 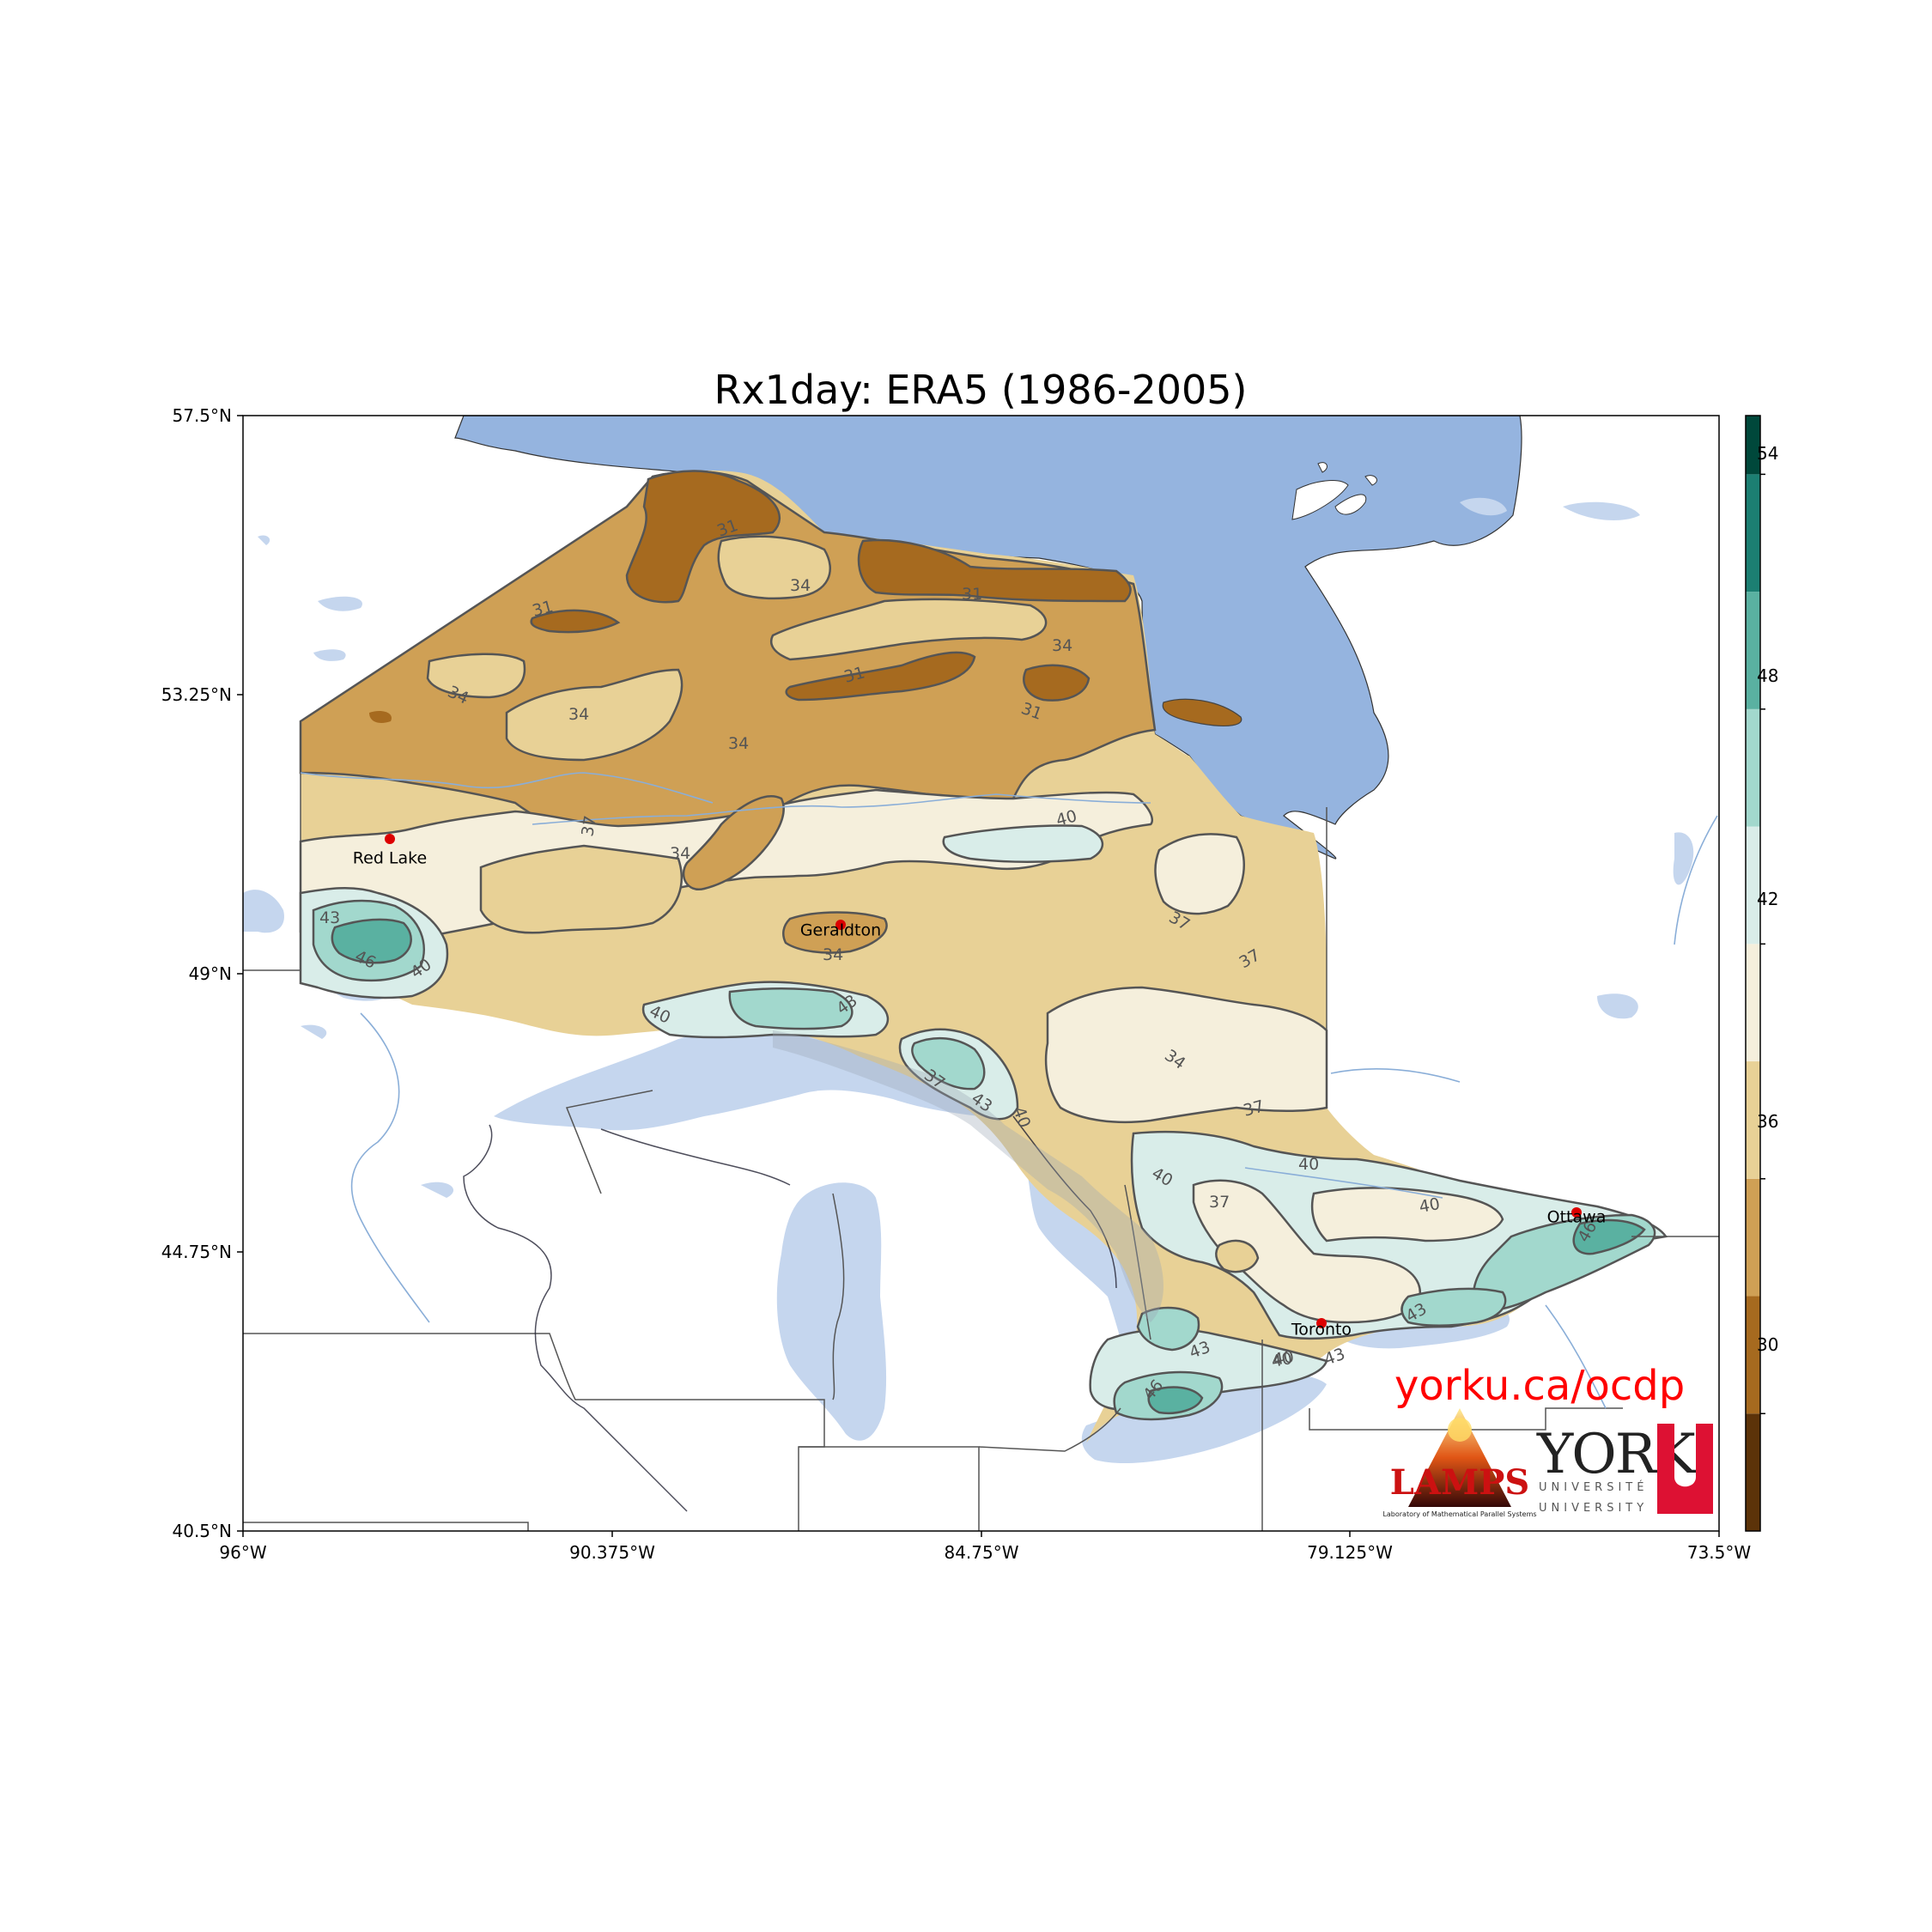 I want to click on york-logo: YORK UNIVERSITÉ UNIVERSITY, so click(x=1624, y=1469).